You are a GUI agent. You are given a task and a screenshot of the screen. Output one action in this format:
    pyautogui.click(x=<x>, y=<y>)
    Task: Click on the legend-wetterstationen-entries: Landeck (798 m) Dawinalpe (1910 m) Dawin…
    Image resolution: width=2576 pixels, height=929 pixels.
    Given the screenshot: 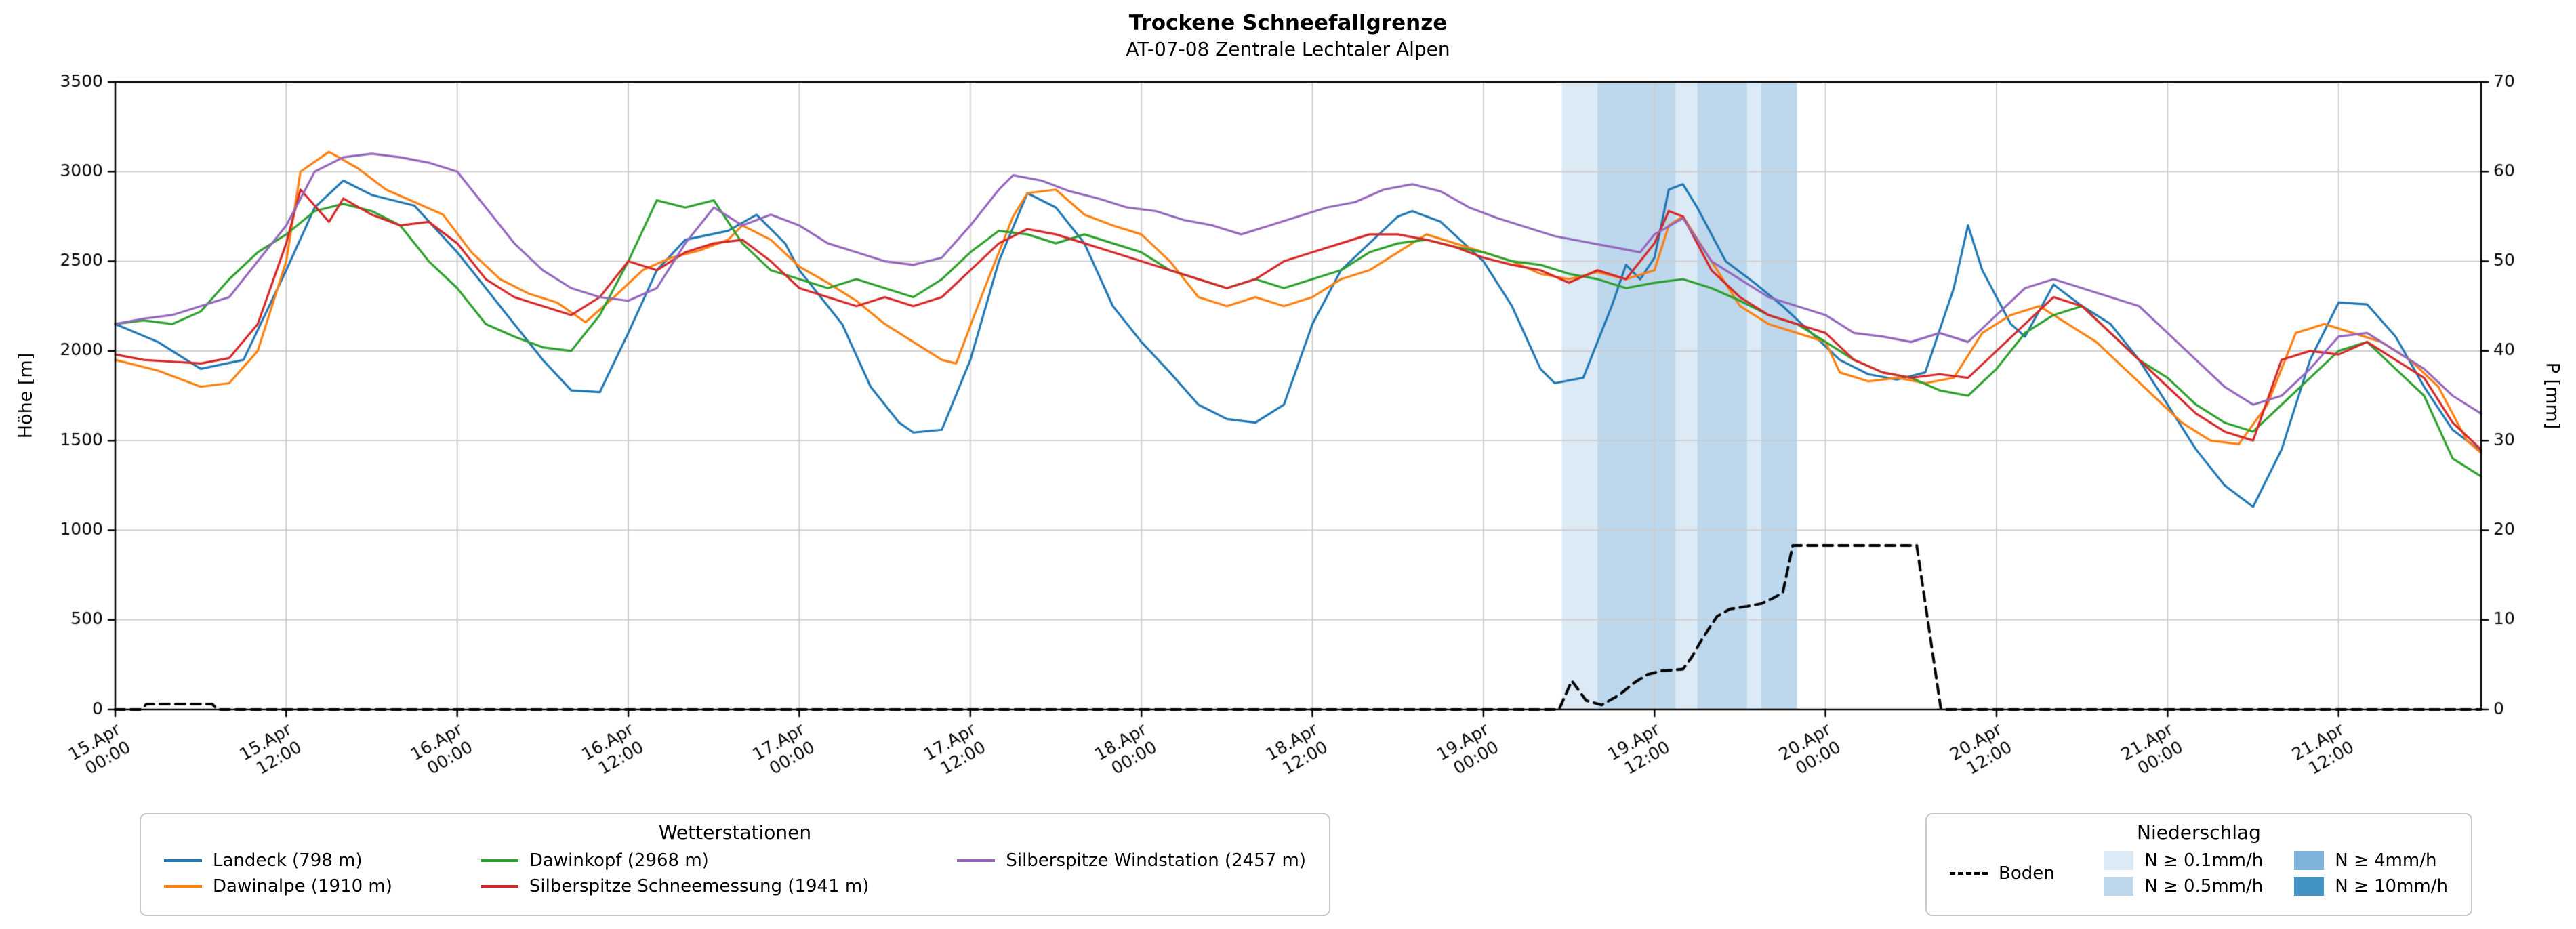 What is the action you would take?
    pyautogui.click(x=735, y=873)
    